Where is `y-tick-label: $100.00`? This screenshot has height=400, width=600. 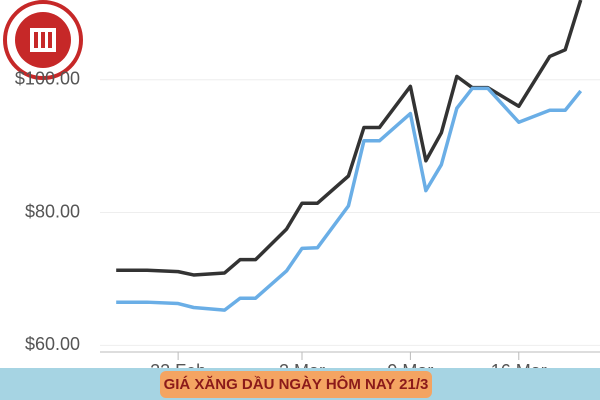
y-tick-label: $100.00 is located at coordinates (47, 78).